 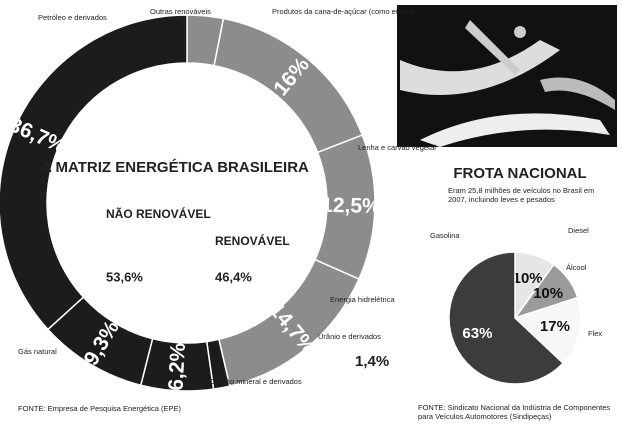 I want to click on category-label: Outras renováveis, so click(x=180, y=11).